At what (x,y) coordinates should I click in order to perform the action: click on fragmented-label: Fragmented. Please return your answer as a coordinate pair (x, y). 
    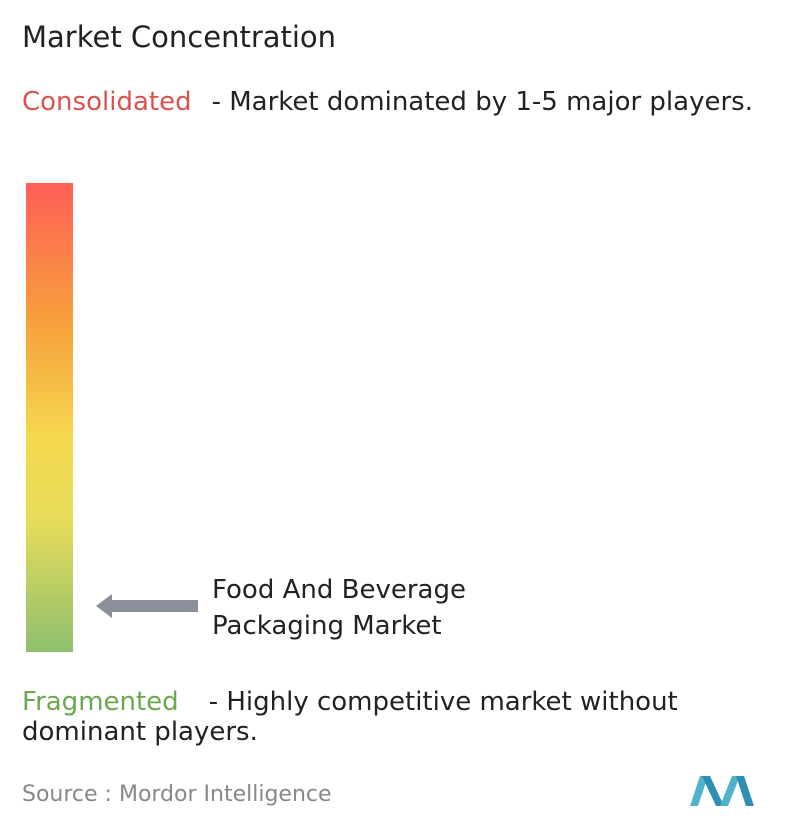
    Looking at the image, I should click on (100, 702).